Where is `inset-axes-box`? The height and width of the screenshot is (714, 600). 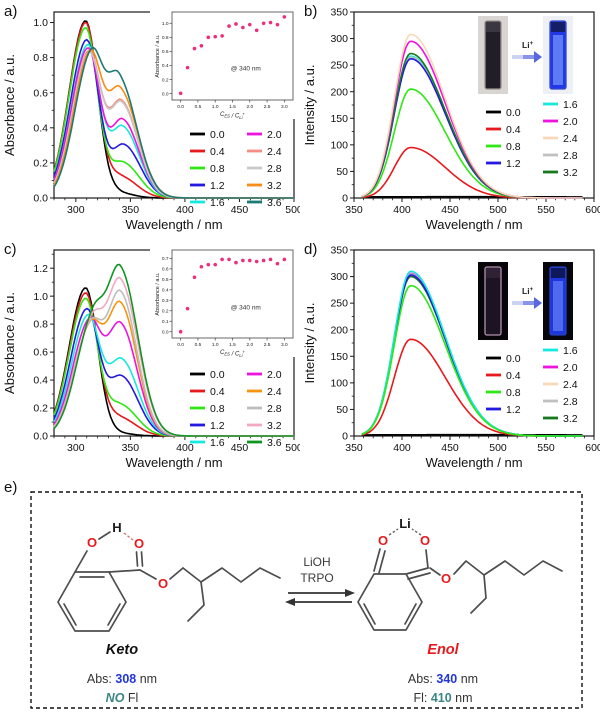
inset-axes-box is located at coordinates (232, 294).